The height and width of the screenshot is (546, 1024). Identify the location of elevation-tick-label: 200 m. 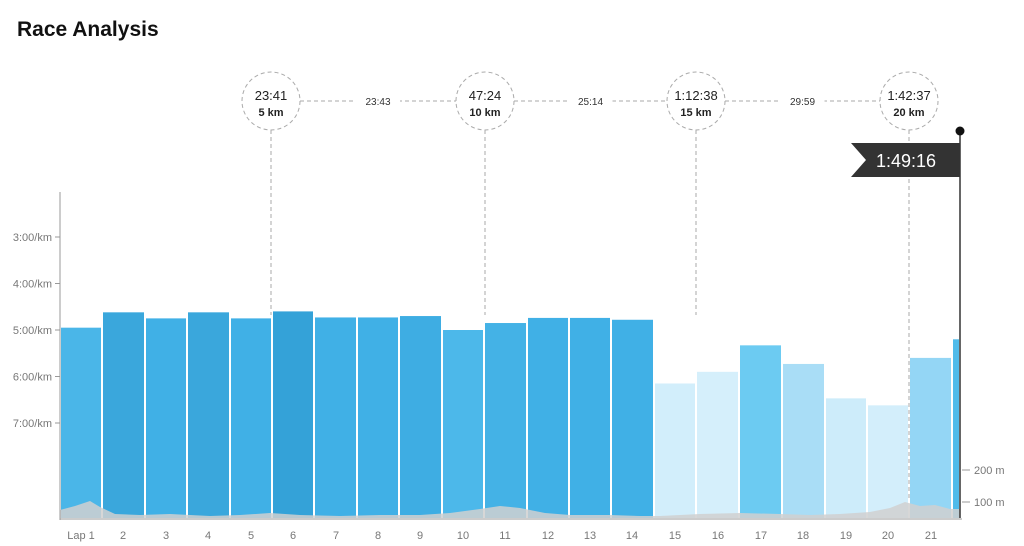
(989, 471).